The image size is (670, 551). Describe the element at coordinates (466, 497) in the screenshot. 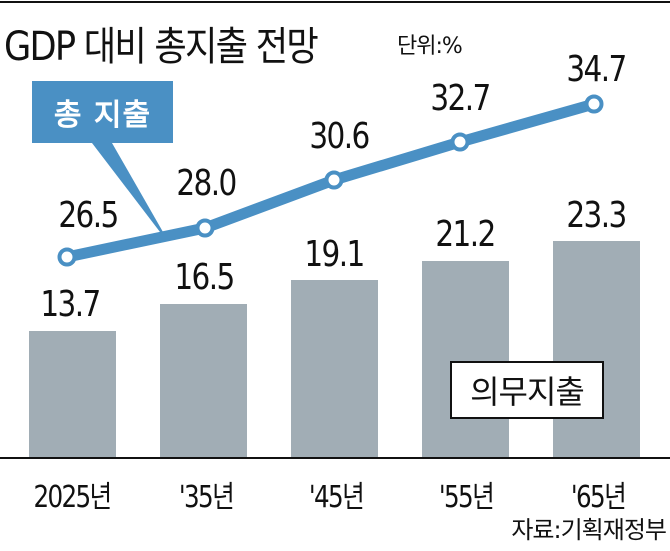

I see `x-tick-label: '55년` at that location.